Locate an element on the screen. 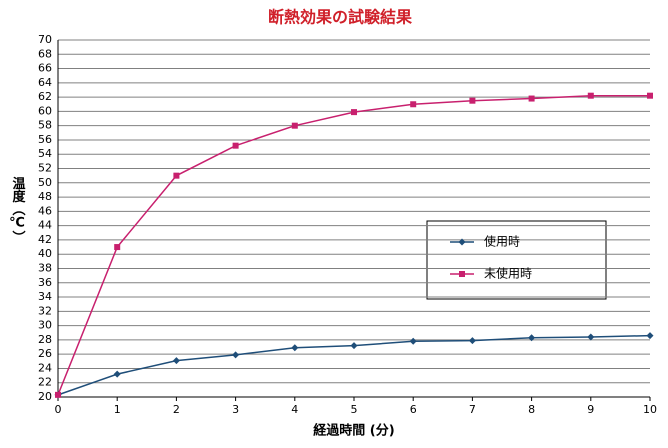 Image resolution: width=668 pixels, height=448 pixels. y-tick-label: 64 is located at coordinates (45, 82).